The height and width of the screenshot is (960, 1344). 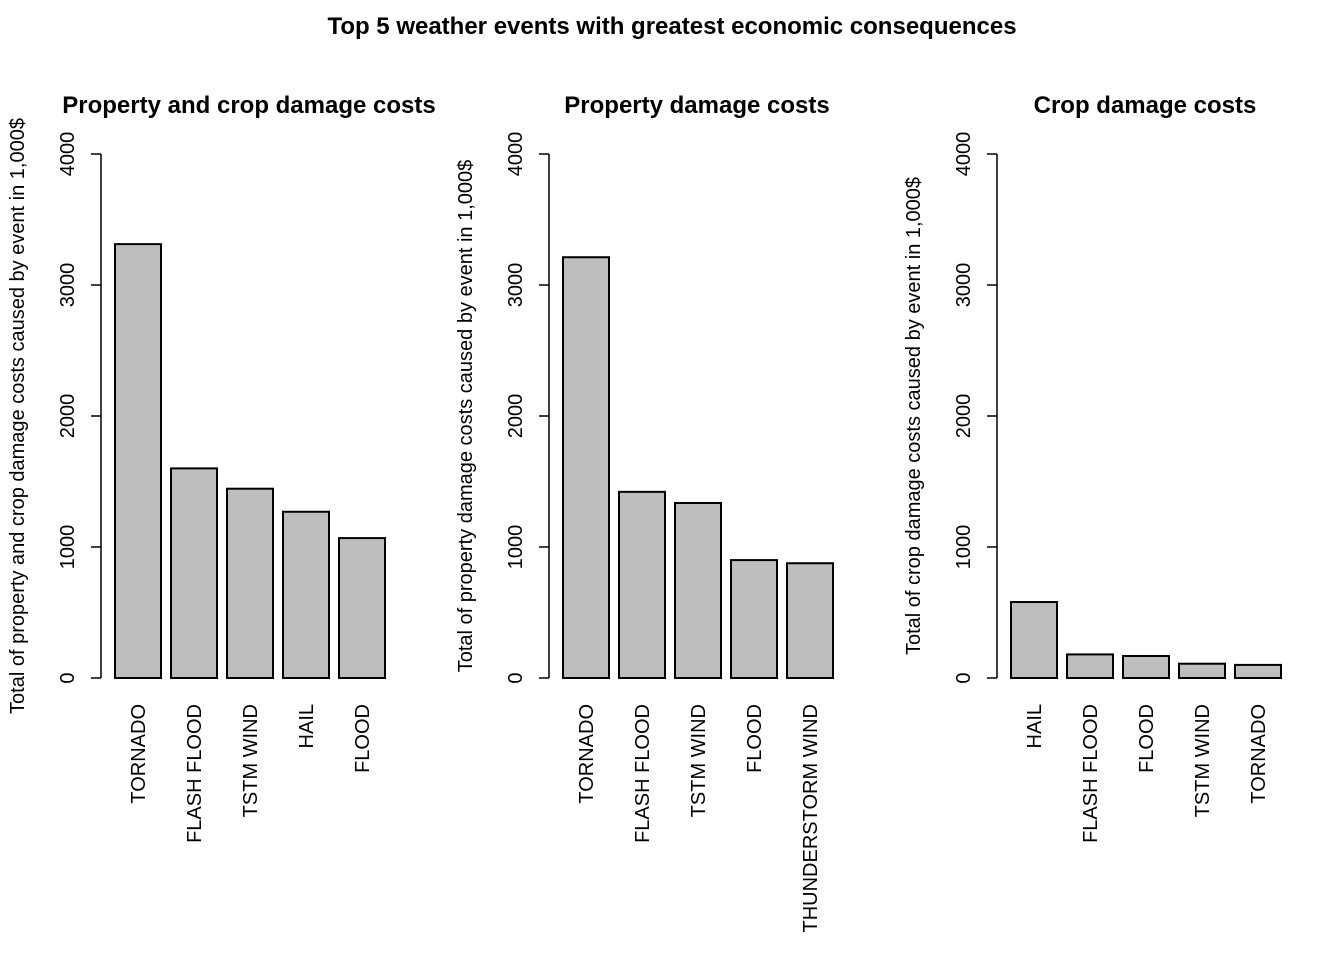 I want to click on panel-3-title: Crop damage costs, so click(x=1145, y=105).